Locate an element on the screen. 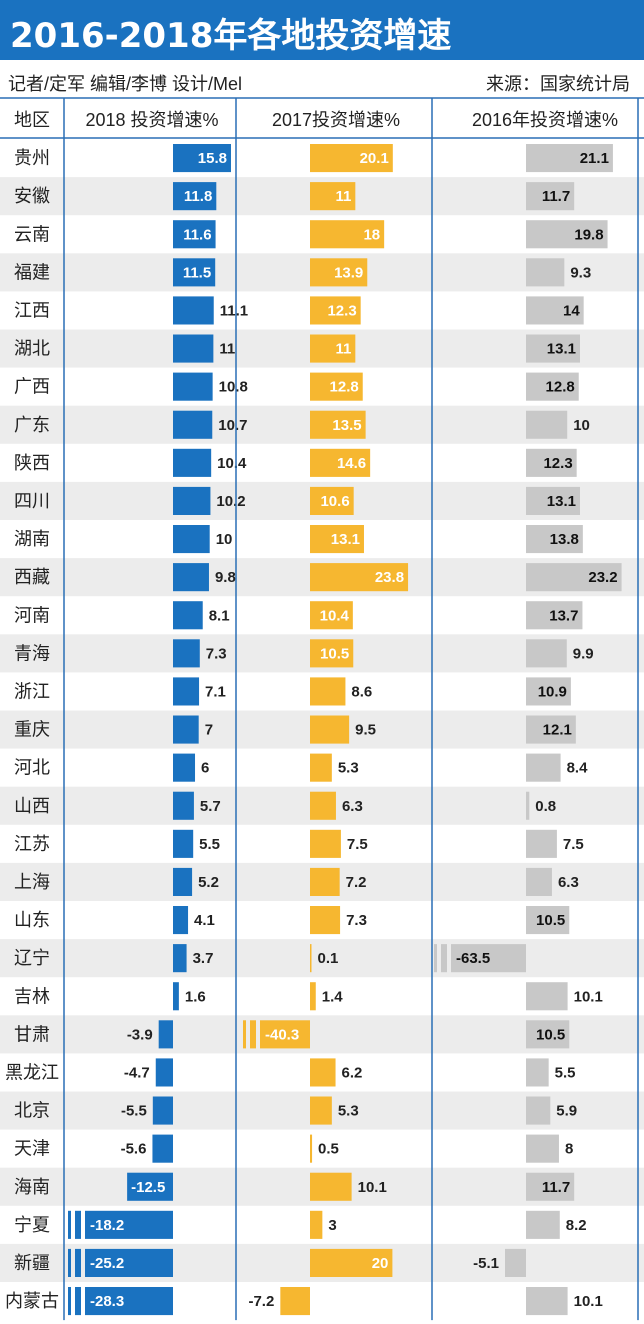 The height and width of the screenshot is (1324, 644). row-stripe is located at coordinates (322, 958).